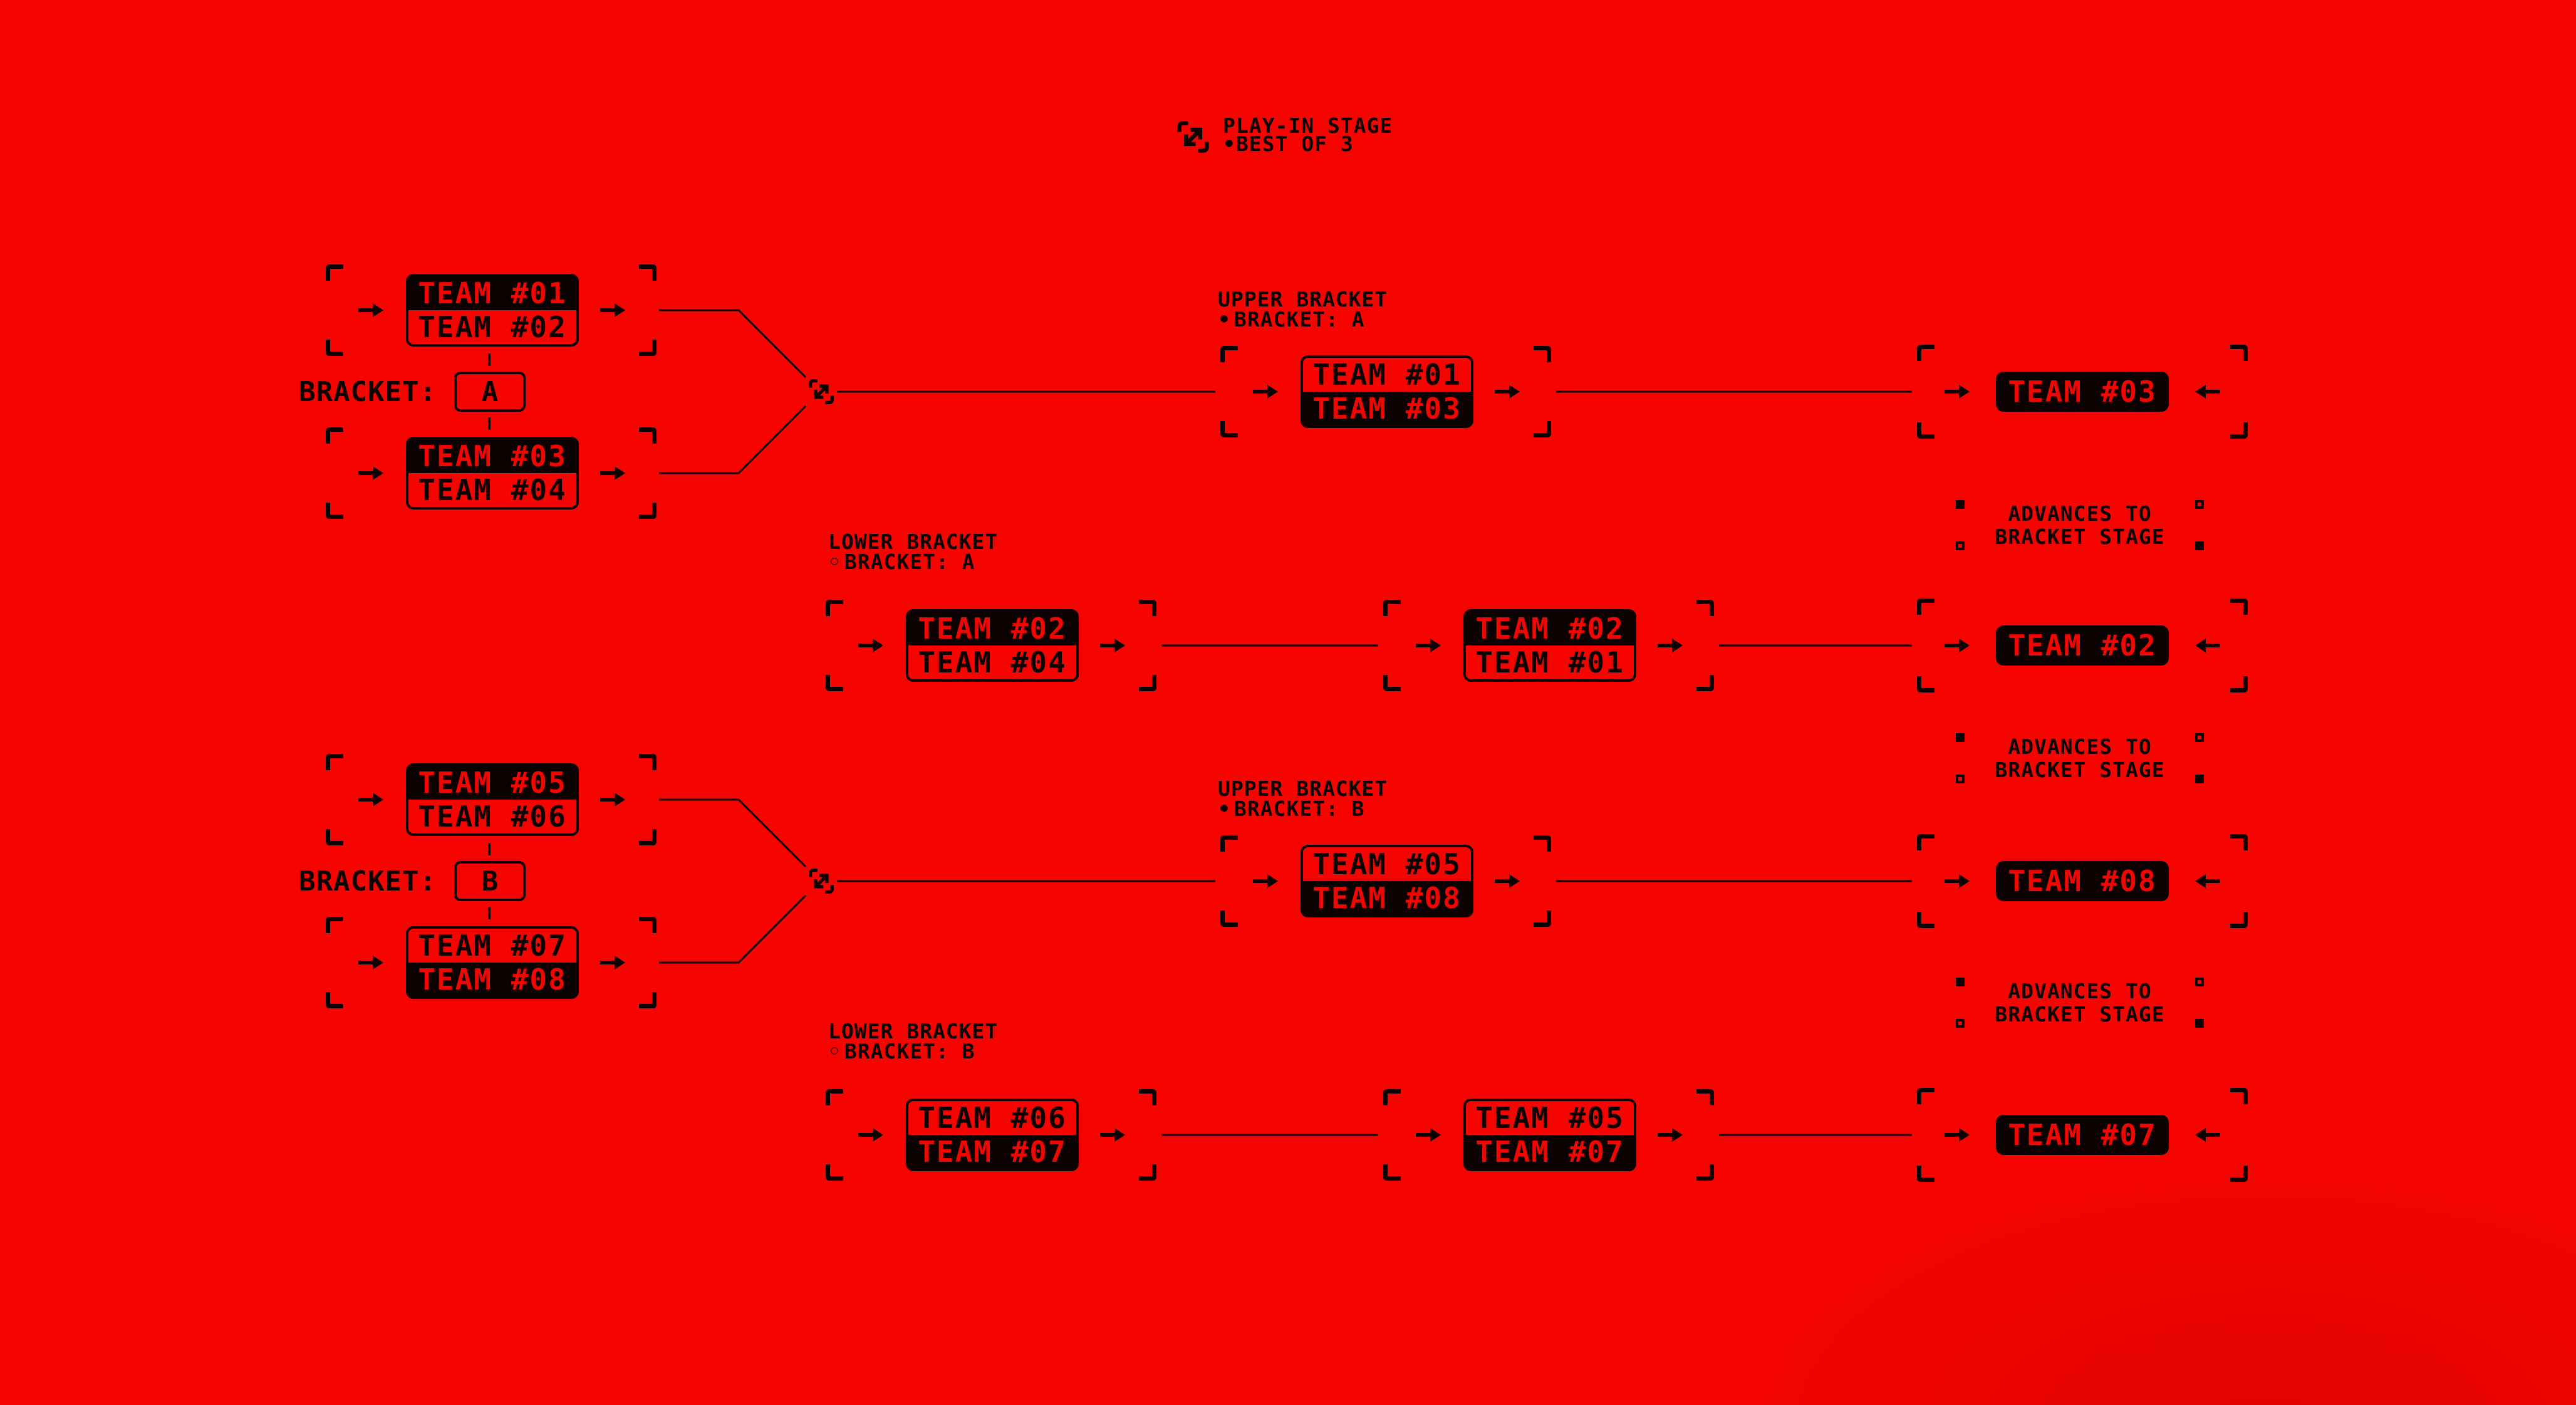  I want to click on match-box: TEAM #05 TEAM #08, so click(1387, 881).